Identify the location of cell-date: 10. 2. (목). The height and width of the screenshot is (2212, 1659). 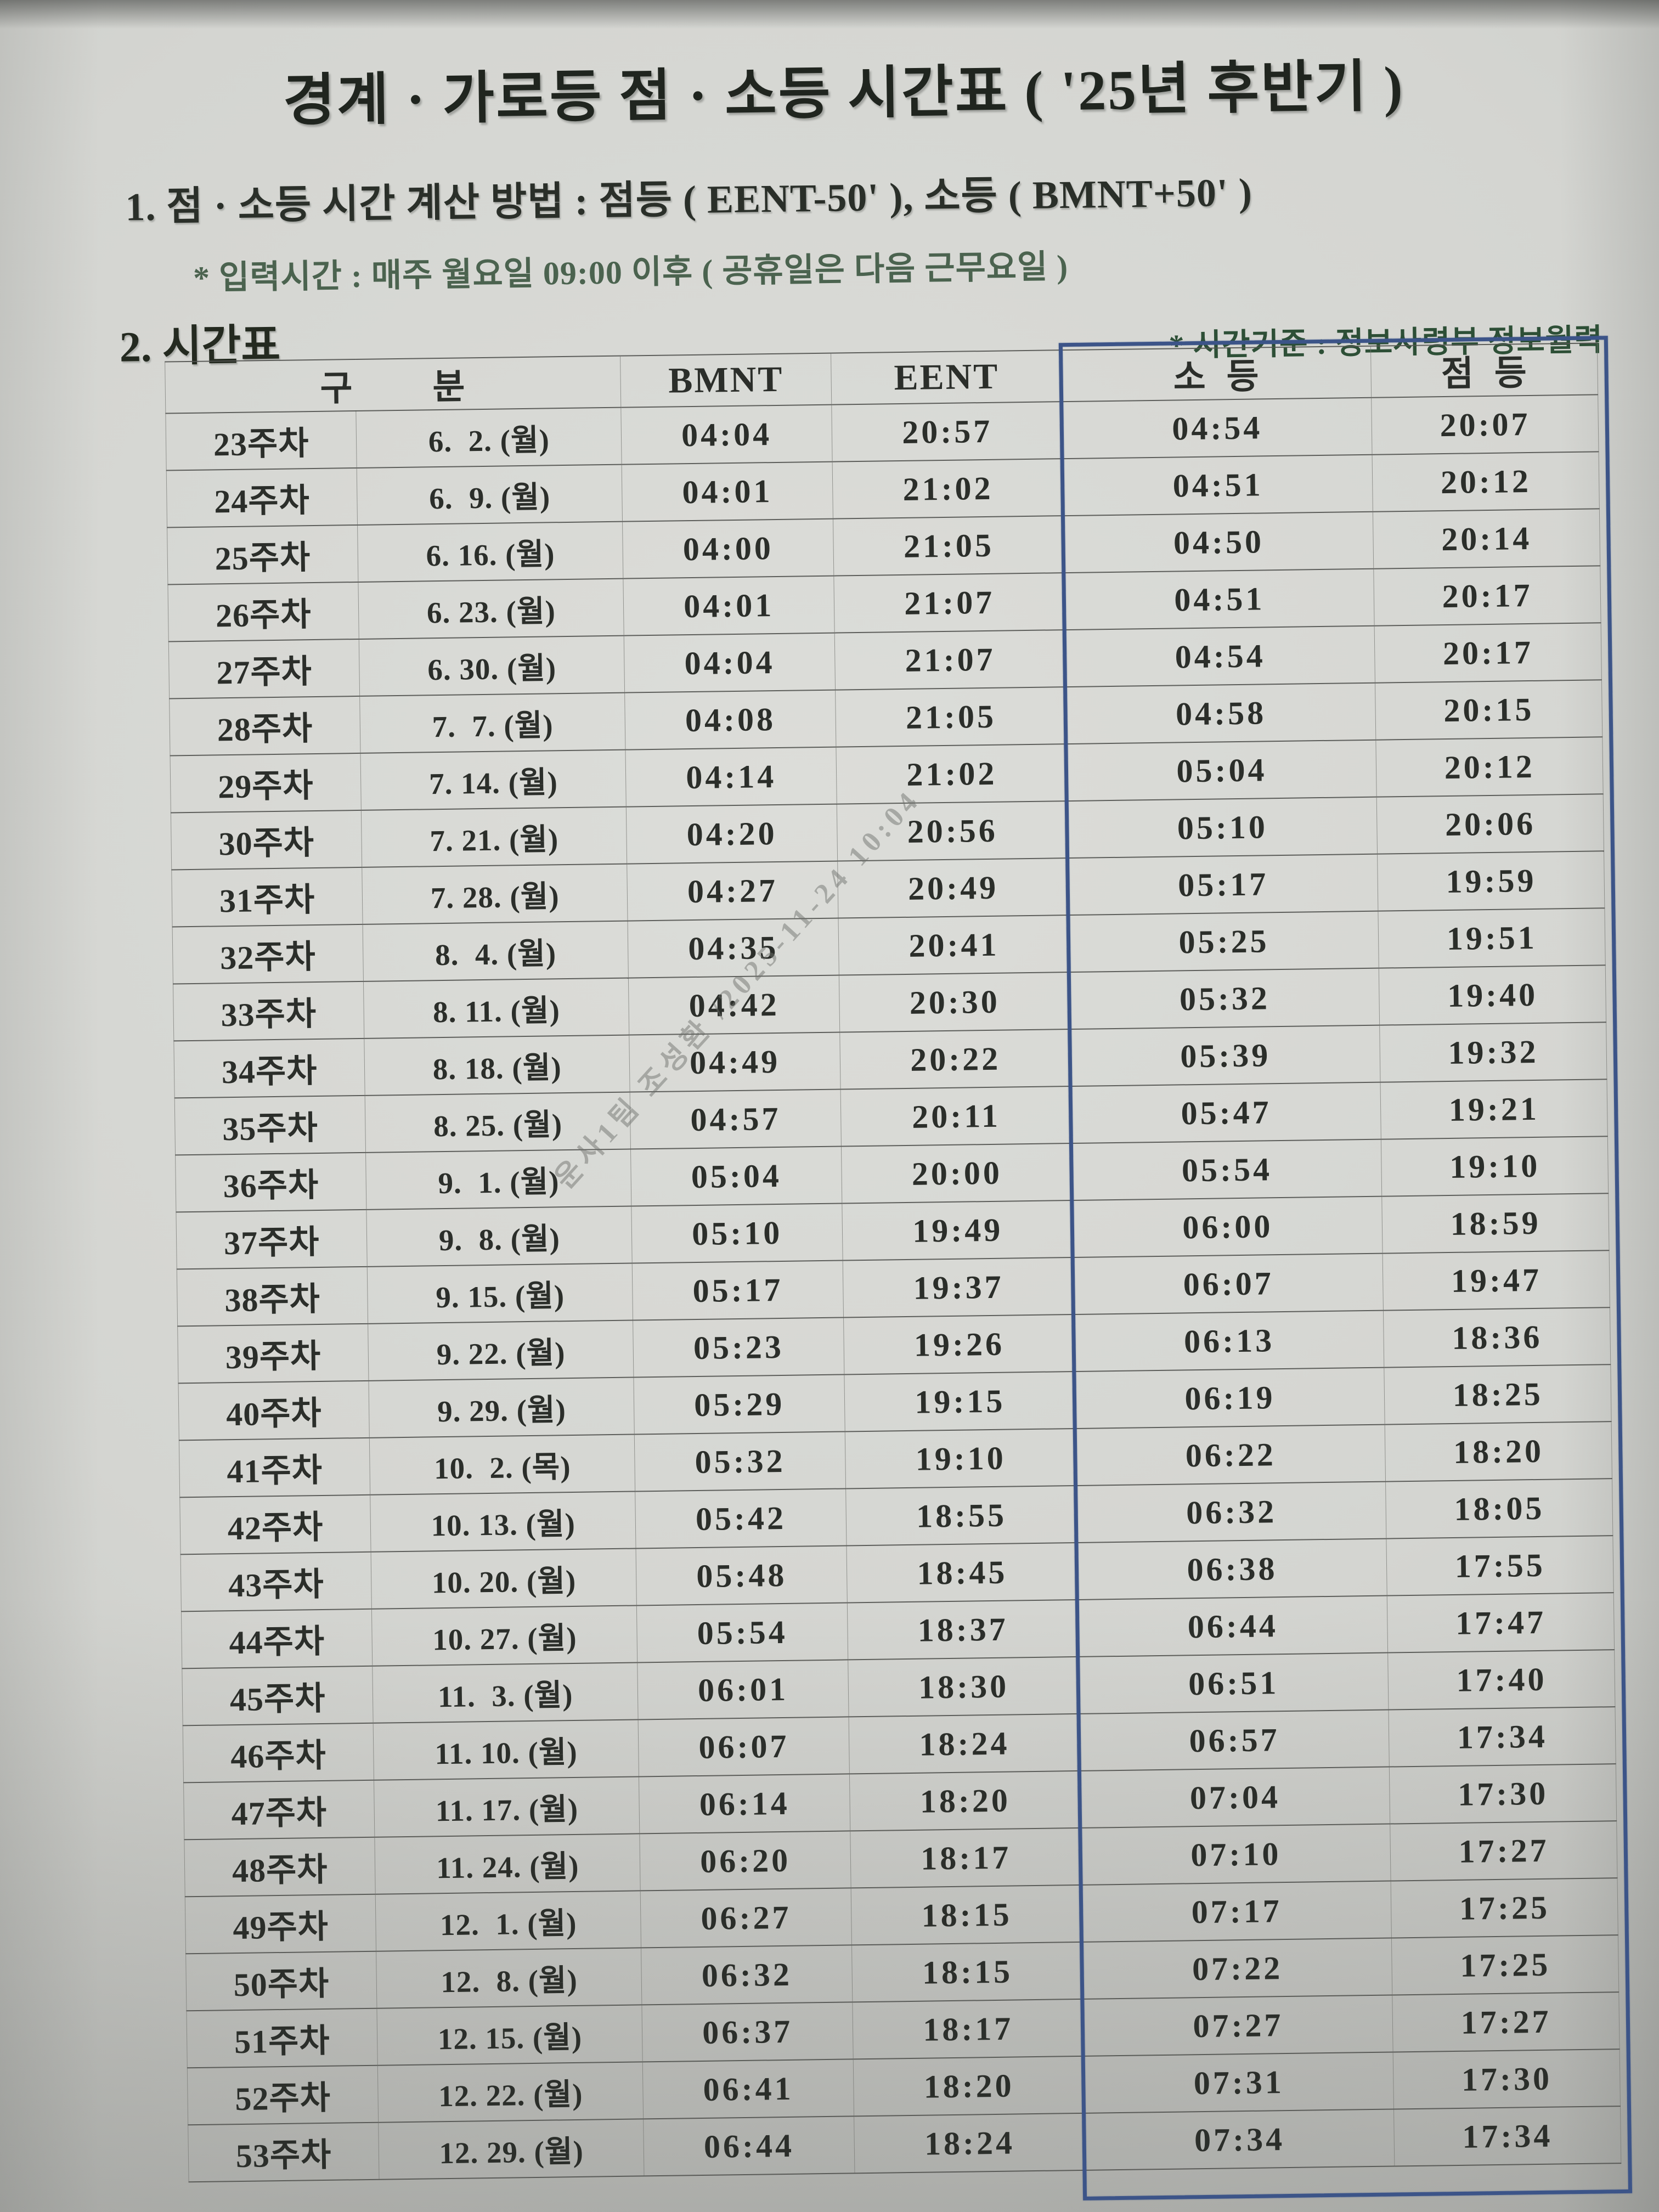
(502, 1465).